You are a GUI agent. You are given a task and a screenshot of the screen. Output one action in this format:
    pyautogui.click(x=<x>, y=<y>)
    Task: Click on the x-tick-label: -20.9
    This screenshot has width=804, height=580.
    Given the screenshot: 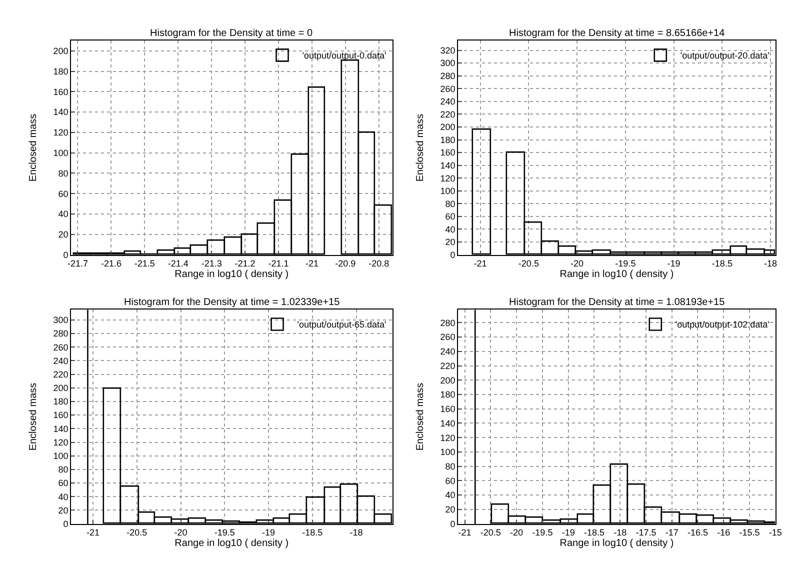 What is the action you would take?
    pyautogui.click(x=345, y=263)
    